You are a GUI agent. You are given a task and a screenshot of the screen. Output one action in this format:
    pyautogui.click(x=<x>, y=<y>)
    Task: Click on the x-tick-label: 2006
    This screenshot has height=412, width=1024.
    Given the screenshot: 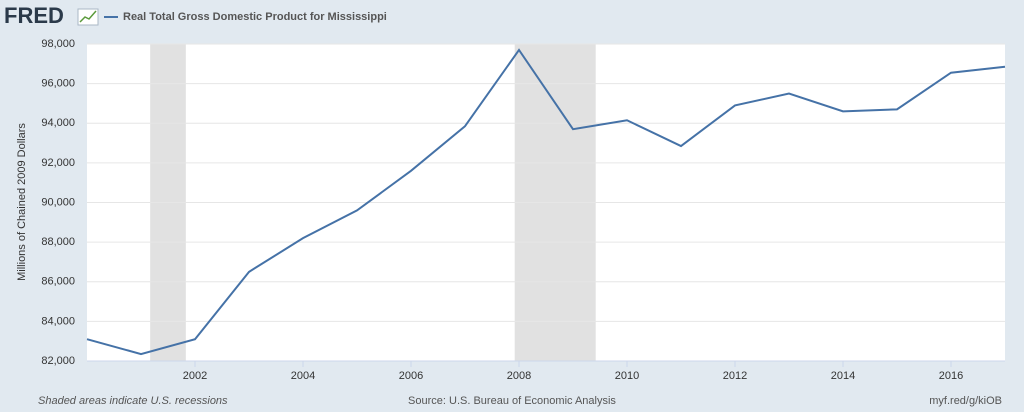 What is the action you would take?
    pyautogui.click(x=411, y=376)
    